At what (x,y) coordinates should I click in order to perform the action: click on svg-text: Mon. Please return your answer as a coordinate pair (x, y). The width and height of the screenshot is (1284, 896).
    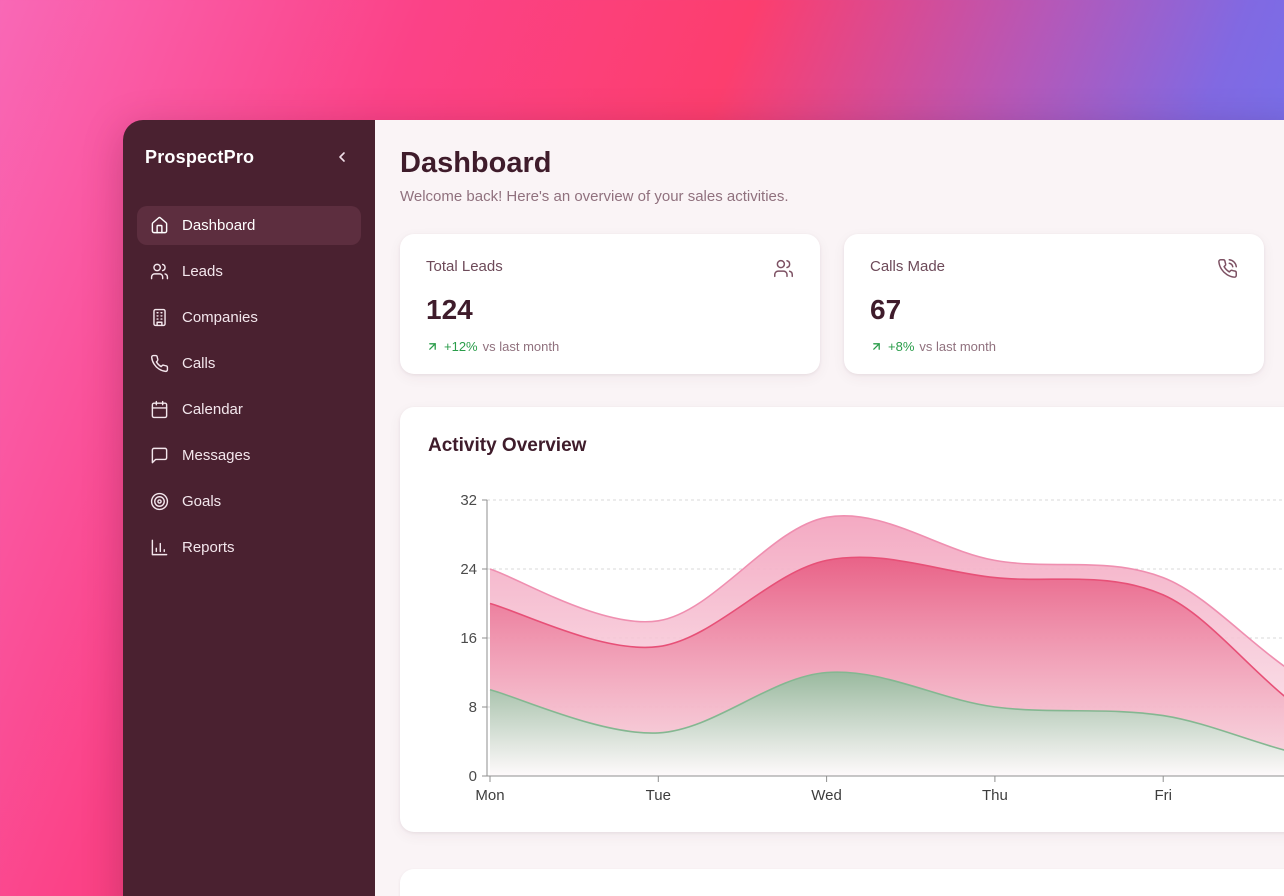
    Looking at the image, I should click on (489, 795).